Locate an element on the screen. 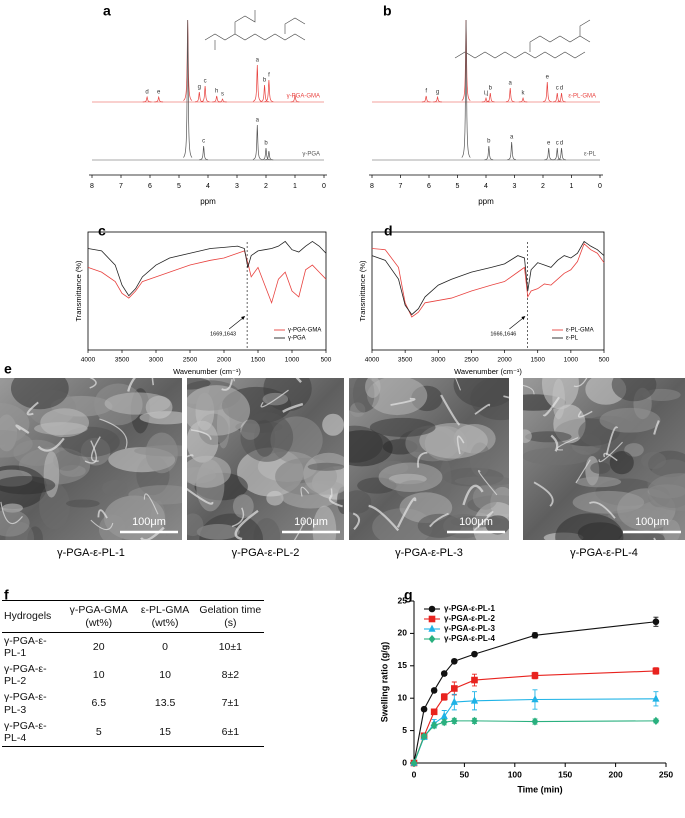 The width and height of the screenshot is (685, 818). x-tick-label: 2500 is located at coordinates (471, 360).